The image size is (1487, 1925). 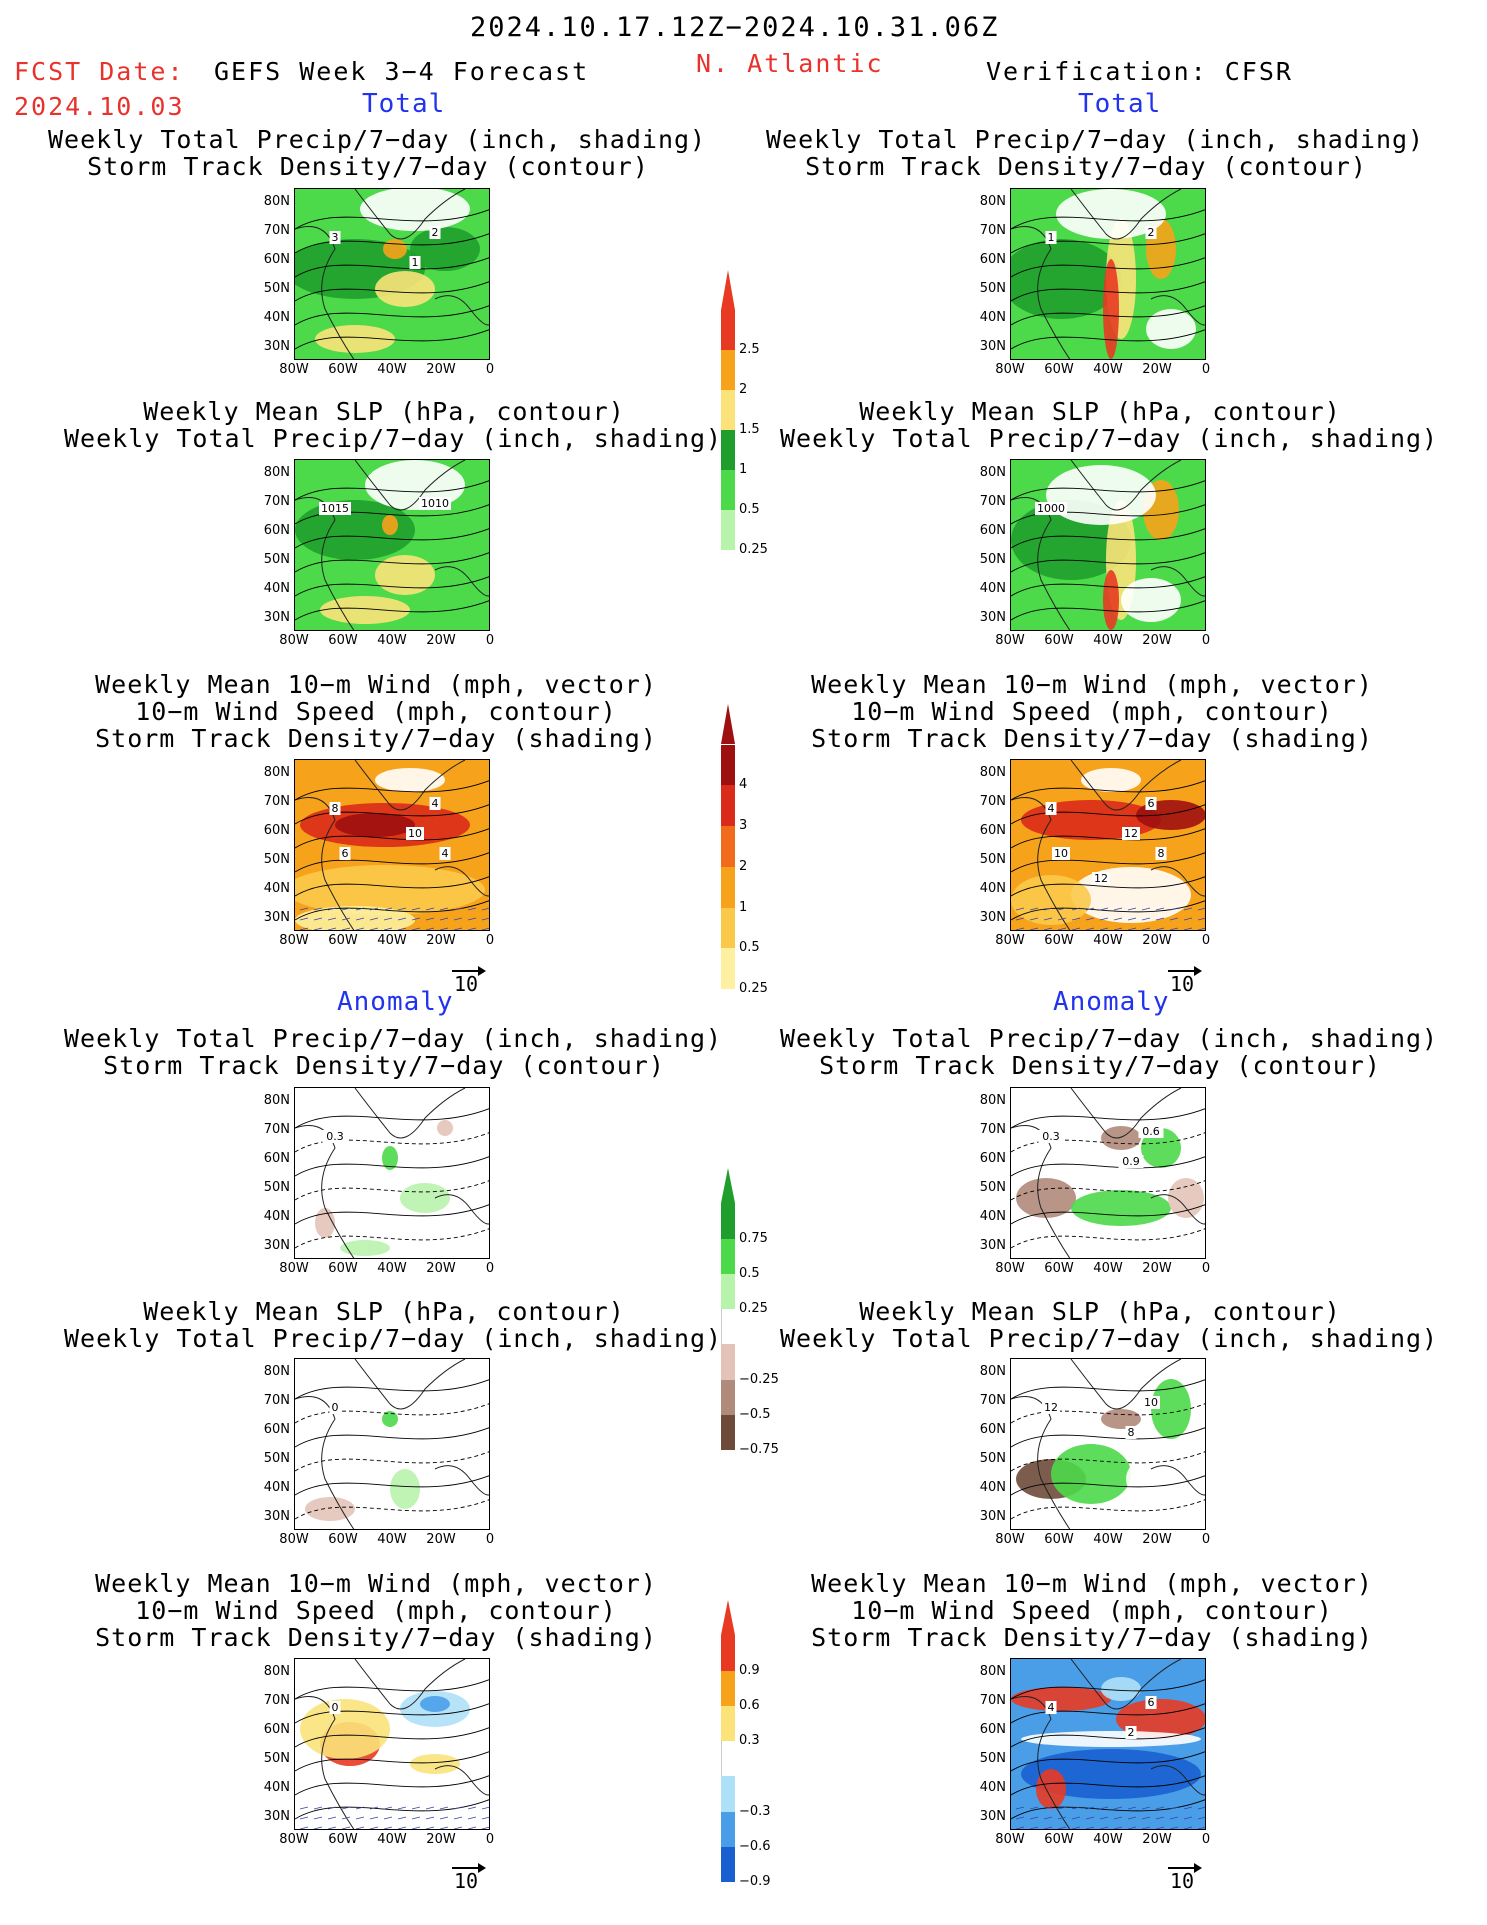 What do you see at coordinates (445, 853) in the screenshot?
I see `contour-label: 4` at bounding box center [445, 853].